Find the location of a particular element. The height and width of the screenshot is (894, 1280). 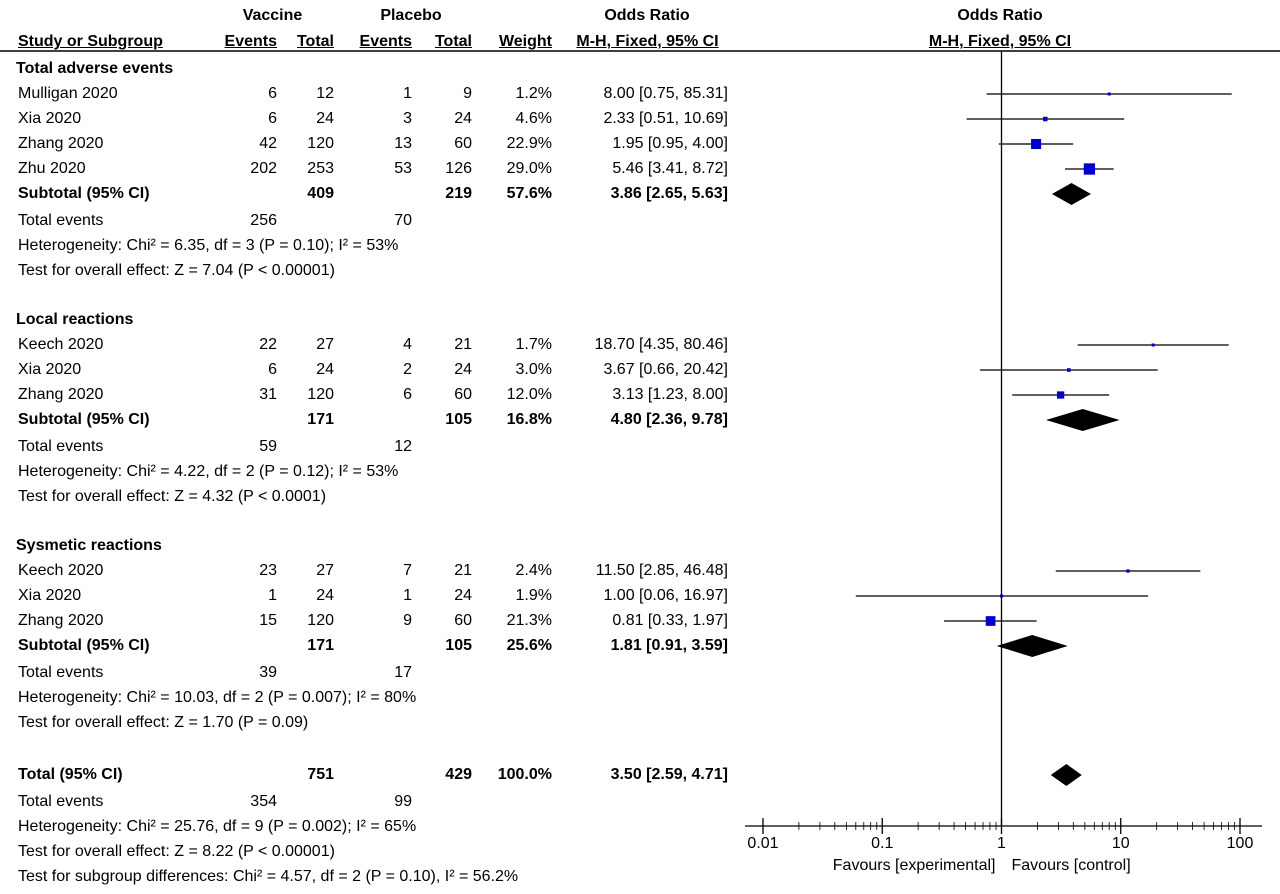

weight-value: 4.6% is located at coordinates (533, 118).